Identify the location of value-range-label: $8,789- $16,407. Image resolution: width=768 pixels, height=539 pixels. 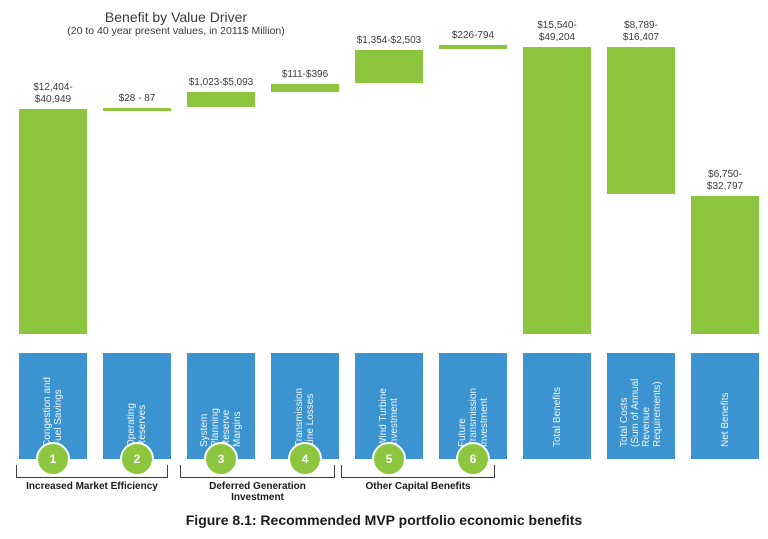
(641, 31).